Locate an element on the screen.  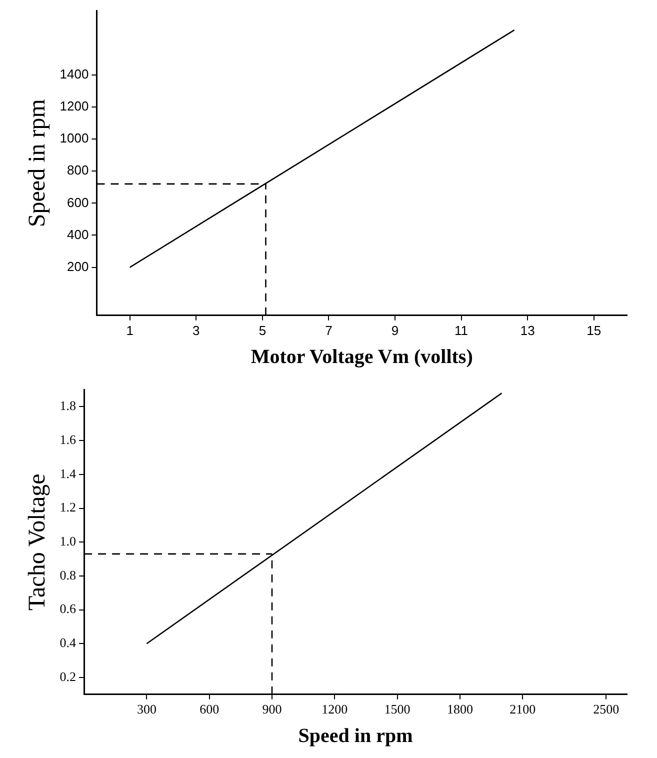
x-axis-title: Motor Voltage Vm (vollts) is located at coordinates (361, 357).